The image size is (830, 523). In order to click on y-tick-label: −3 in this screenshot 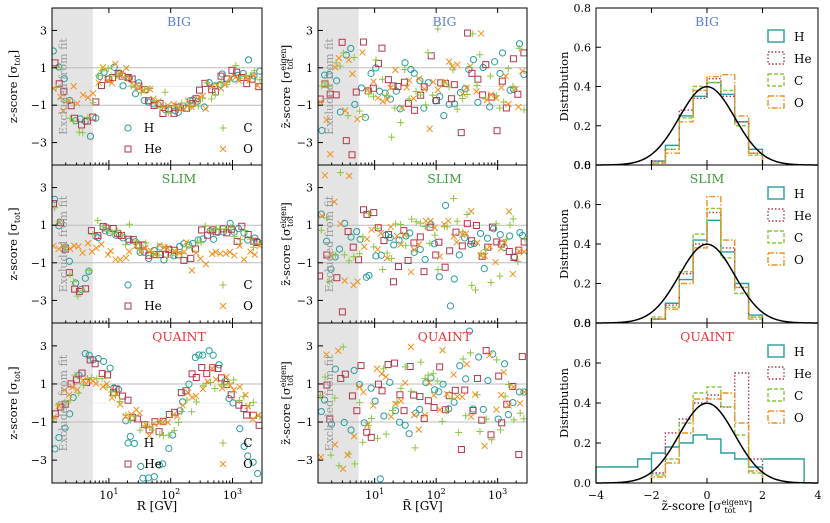, I will do `click(305, 300)`.